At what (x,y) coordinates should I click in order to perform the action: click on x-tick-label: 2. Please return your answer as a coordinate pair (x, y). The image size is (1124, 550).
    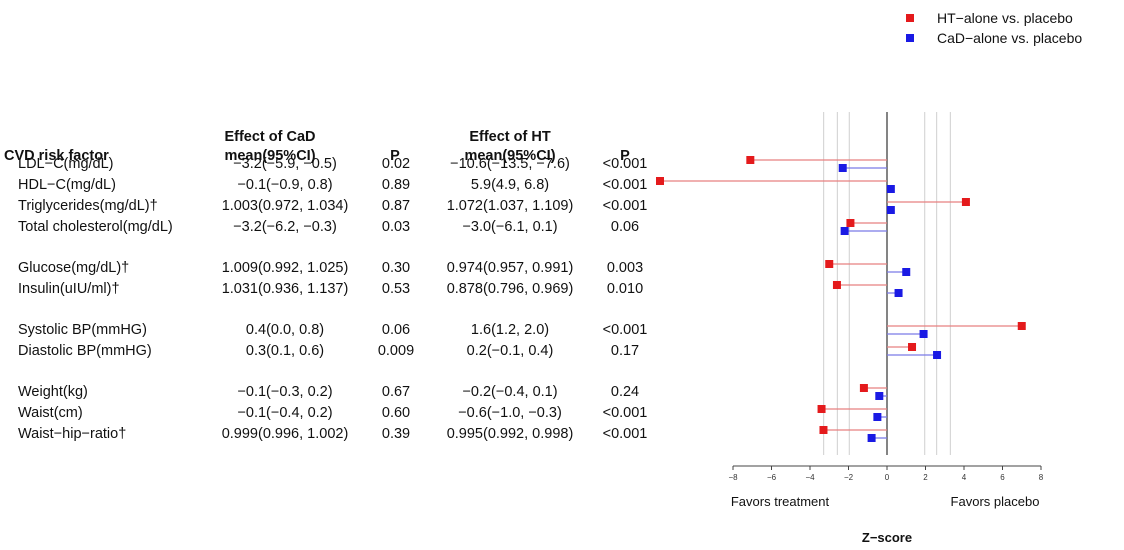
    Looking at the image, I should click on (925, 477).